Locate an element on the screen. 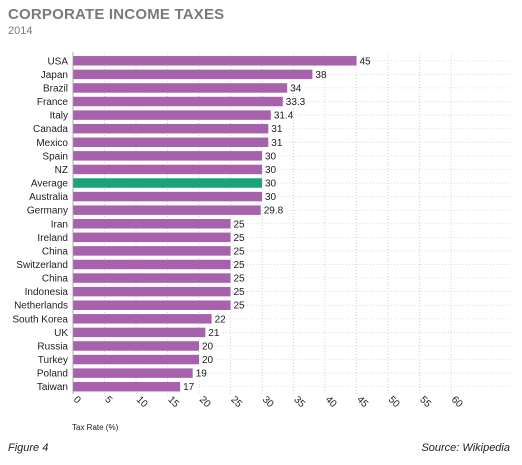 Image resolution: width=522 pixels, height=465 pixels. x-tick-label: 20 is located at coordinates (205, 402).